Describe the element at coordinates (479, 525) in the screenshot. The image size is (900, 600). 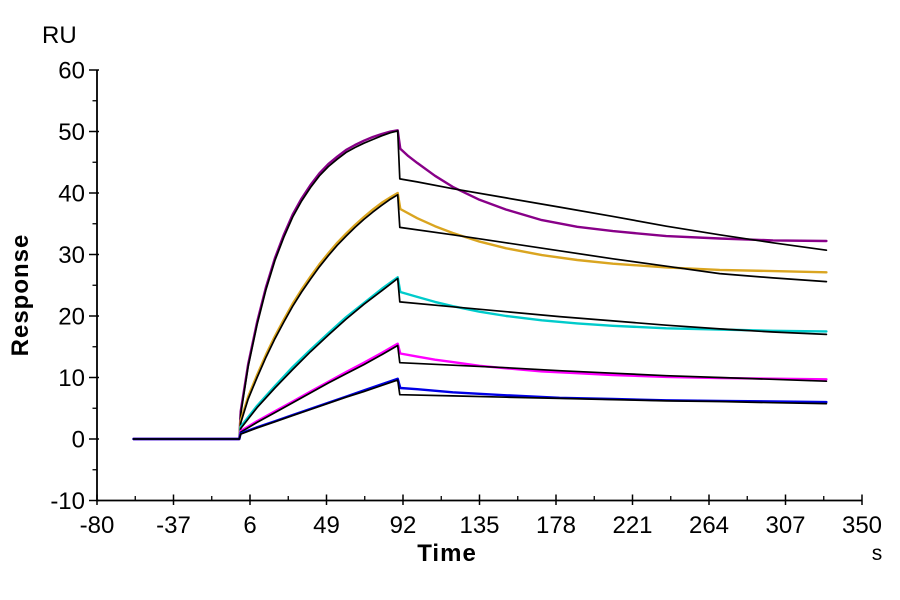
I see `x-tick-label: 135` at that location.